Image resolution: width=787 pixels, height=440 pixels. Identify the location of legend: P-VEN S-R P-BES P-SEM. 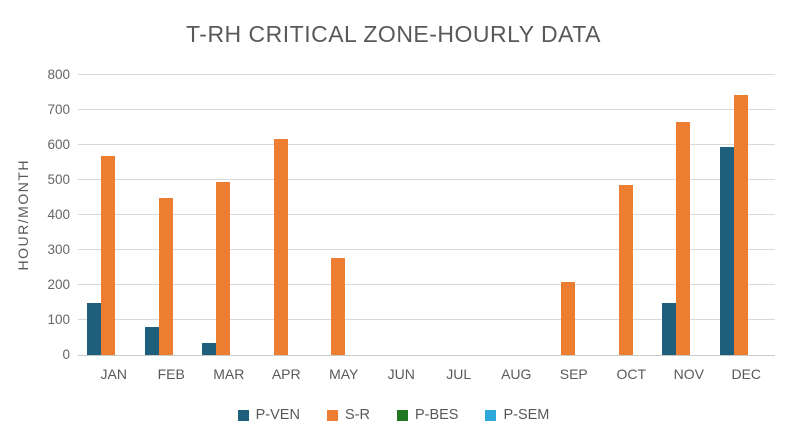
(393, 415).